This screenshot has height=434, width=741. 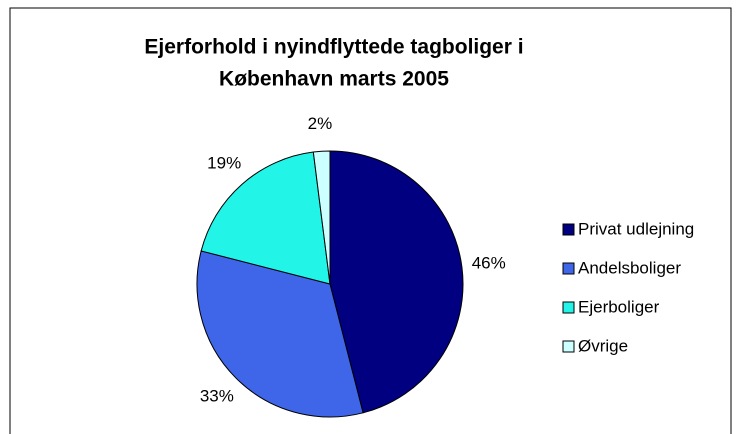 What do you see at coordinates (334, 79) in the screenshot?
I see `chart-title: København marts 2005` at bounding box center [334, 79].